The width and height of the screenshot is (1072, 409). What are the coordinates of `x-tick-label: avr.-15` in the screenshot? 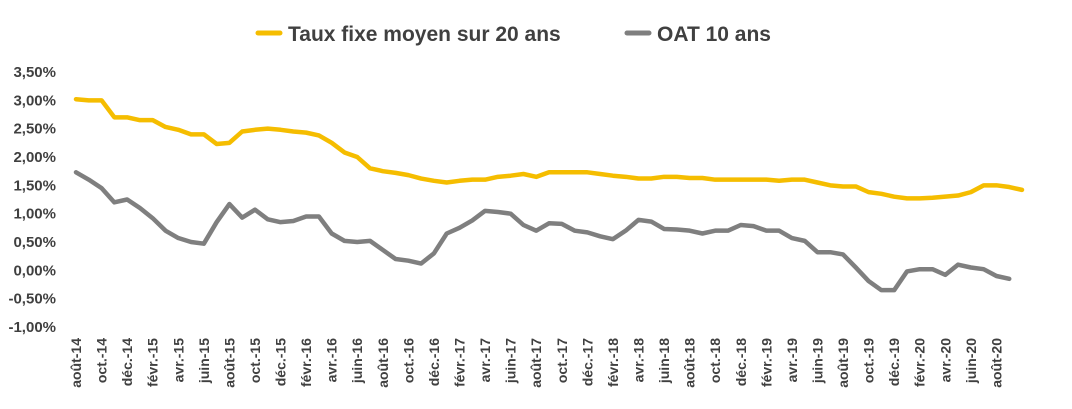 It's located at (178, 360).